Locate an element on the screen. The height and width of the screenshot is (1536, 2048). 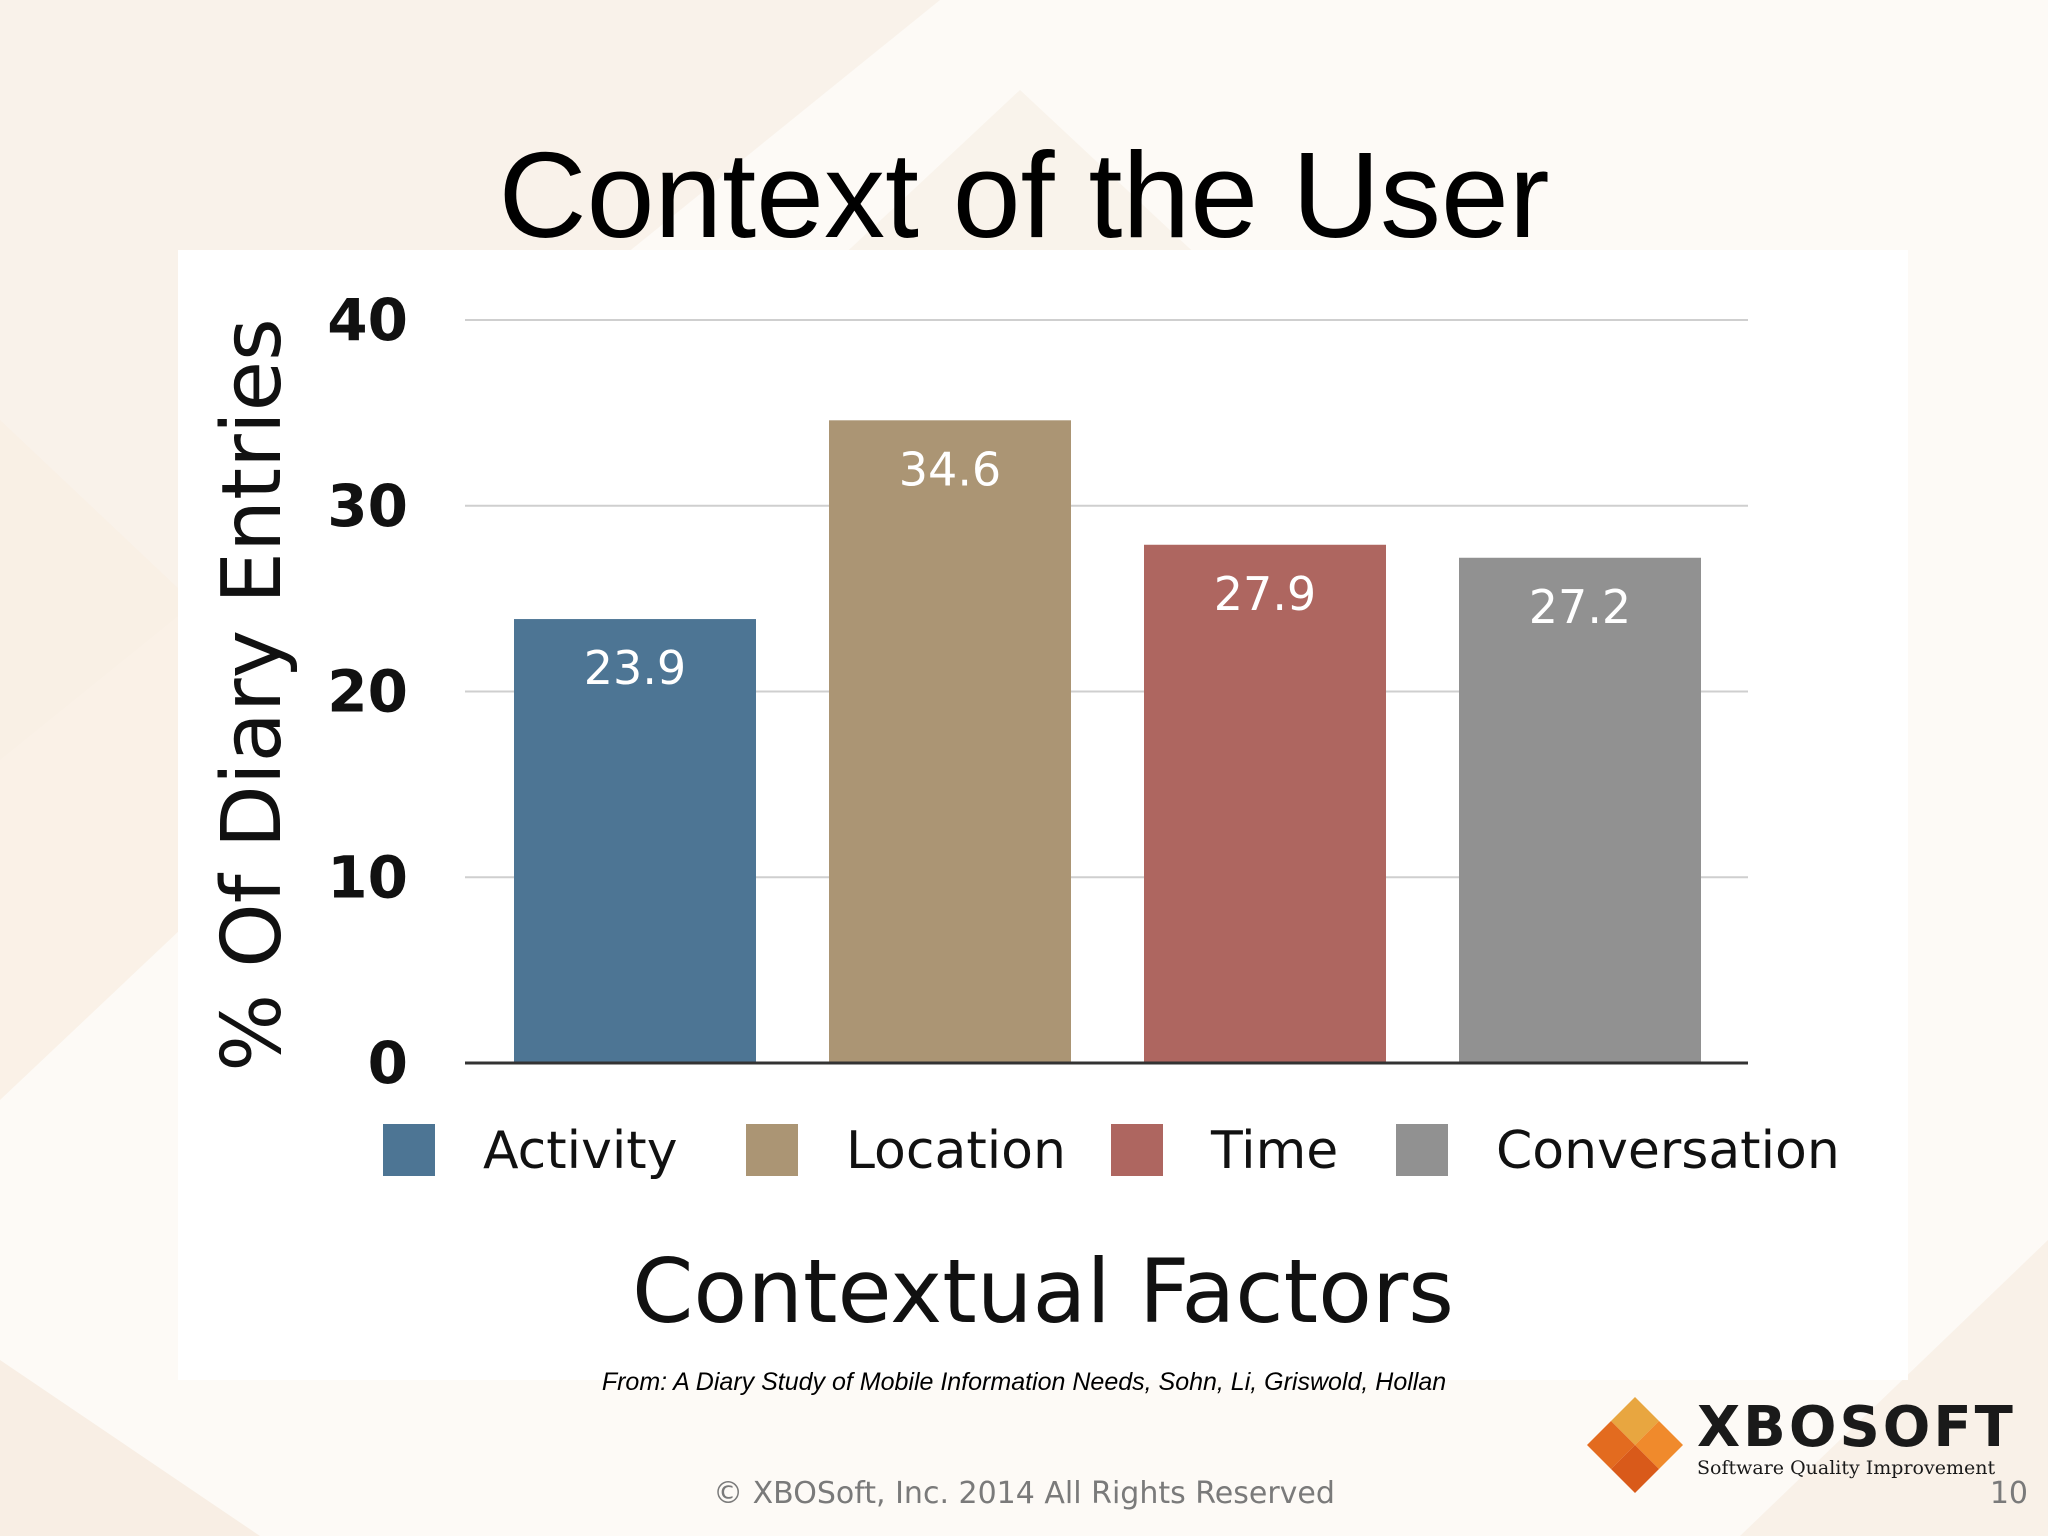
y-tick-label: 30 is located at coordinates (367, 506).